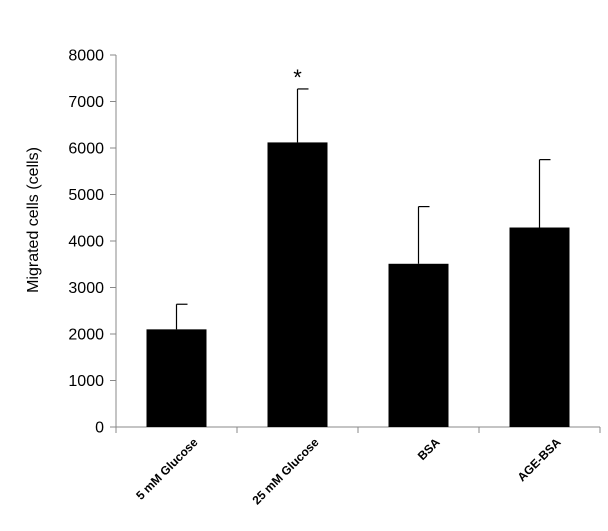 This screenshot has height=531, width=608. Describe the element at coordinates (86, 288) in the screenshot. I see `y-tick-label: 3000` at that location.